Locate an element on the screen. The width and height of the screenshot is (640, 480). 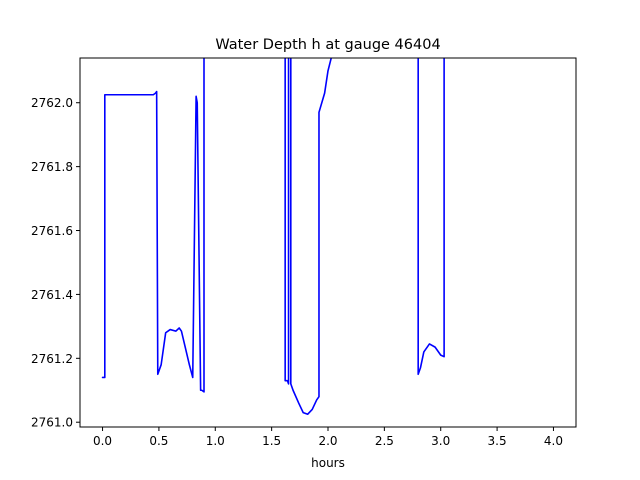
y-axis-ticks: 2761.0 2761.2 2761.4 2761.6 2761.8 2762.0 is located at coordinates (55, 263).